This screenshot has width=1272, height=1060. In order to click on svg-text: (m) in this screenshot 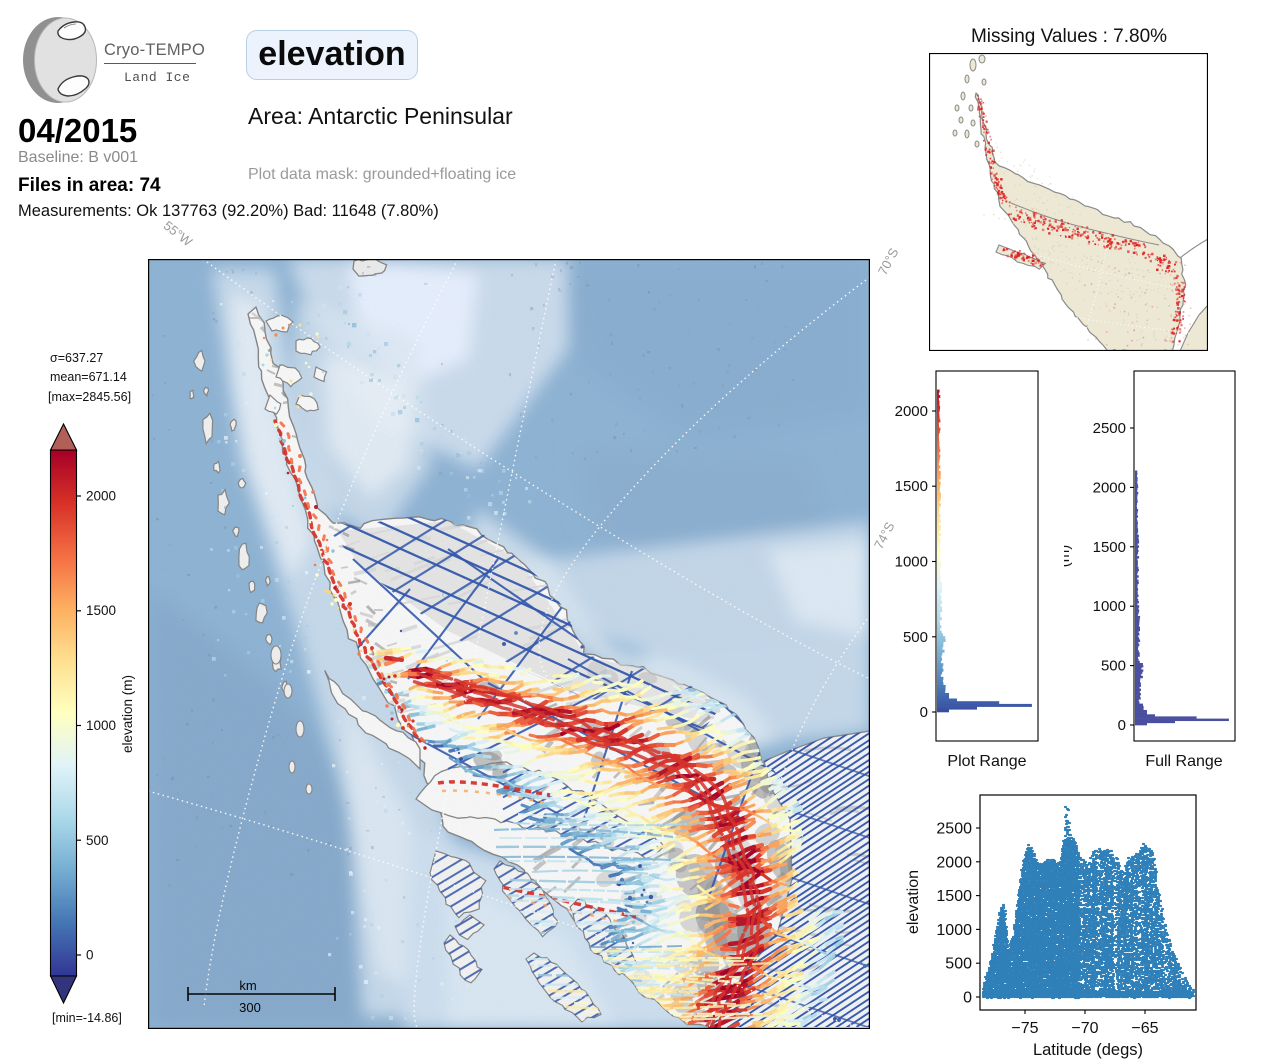, I will do `click(1068, 556)`.